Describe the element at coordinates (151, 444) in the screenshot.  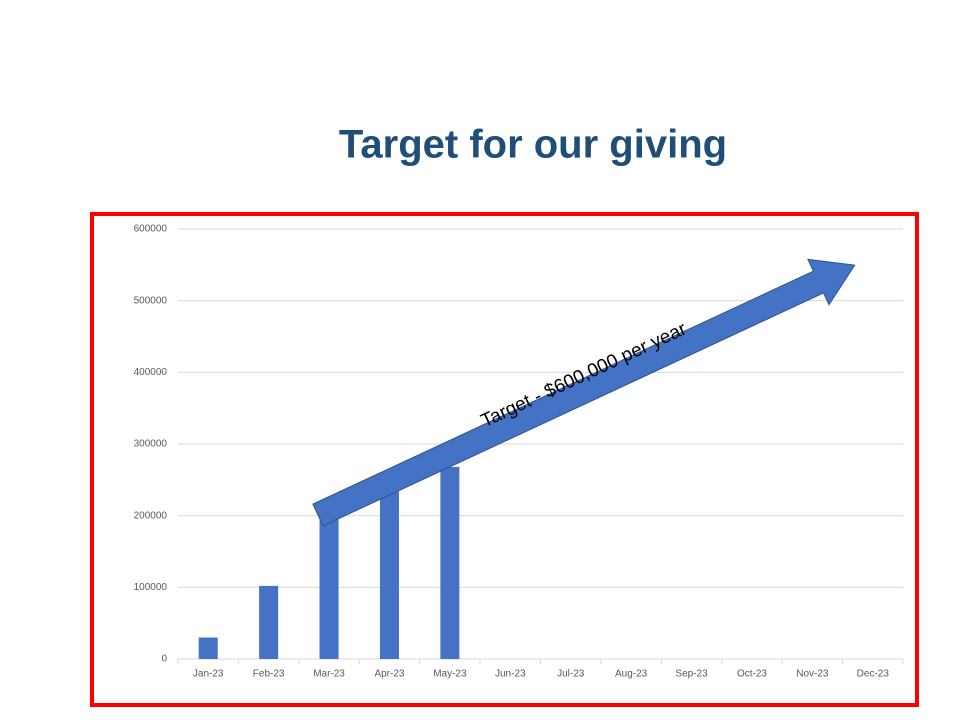
I see `y-tick-label: 300000` at that location.